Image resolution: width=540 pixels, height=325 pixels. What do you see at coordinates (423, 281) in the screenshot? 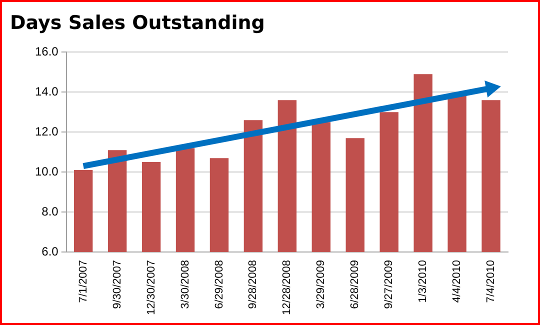
I see `x-tick-label: 1/3/2010` at bounding box center [423, 281].